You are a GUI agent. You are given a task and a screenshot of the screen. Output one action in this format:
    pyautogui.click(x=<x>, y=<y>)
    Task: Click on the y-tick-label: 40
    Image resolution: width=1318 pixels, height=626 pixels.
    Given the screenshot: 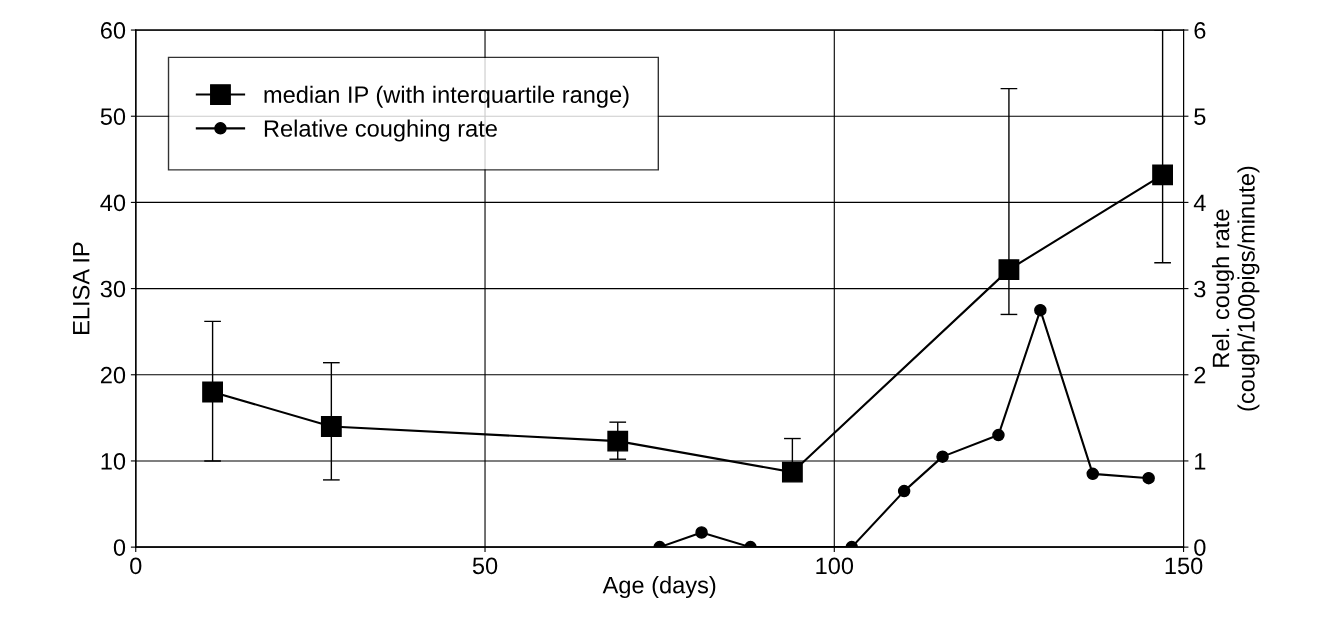 What is the action you would take?
    pyautogui.click(x=113, y=203)
    